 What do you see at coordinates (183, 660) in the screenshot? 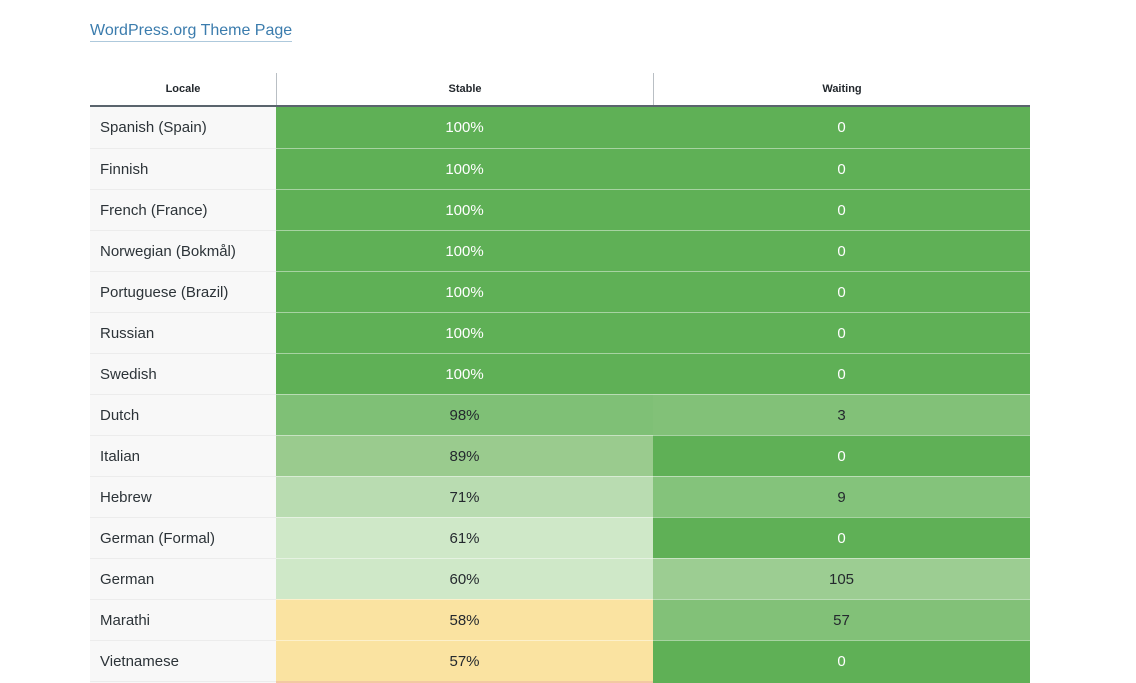
I see `locale-cell: Vietnamese` at bounding box center [183, 660].